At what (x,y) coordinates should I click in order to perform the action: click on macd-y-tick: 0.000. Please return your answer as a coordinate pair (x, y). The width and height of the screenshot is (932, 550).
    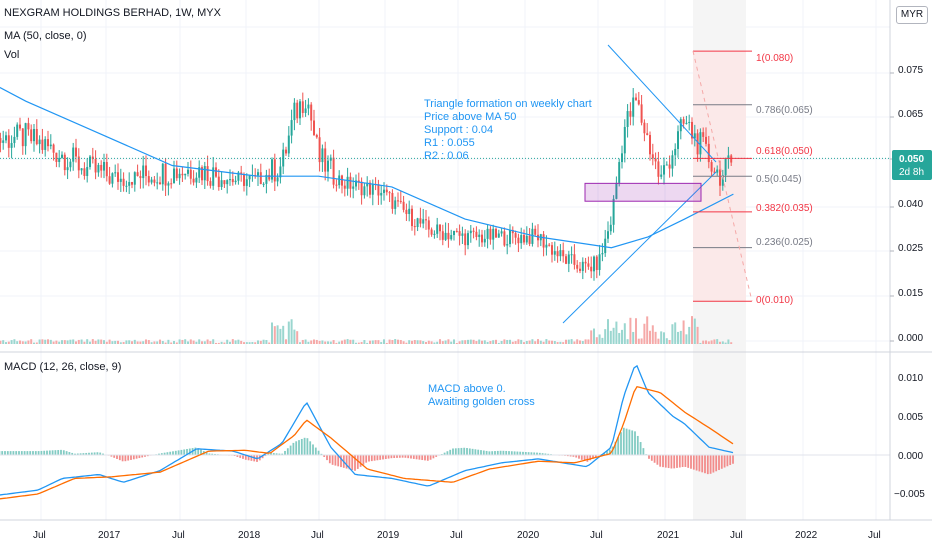
    Looking at the image, I should click on (910, 456).